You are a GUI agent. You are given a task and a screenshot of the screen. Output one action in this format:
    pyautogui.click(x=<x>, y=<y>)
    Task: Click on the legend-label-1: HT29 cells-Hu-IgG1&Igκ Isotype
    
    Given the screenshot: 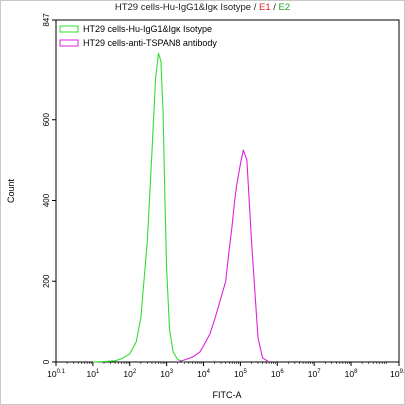 What is the action you would take?
    pyautogui.click(x=147, y=29)
    